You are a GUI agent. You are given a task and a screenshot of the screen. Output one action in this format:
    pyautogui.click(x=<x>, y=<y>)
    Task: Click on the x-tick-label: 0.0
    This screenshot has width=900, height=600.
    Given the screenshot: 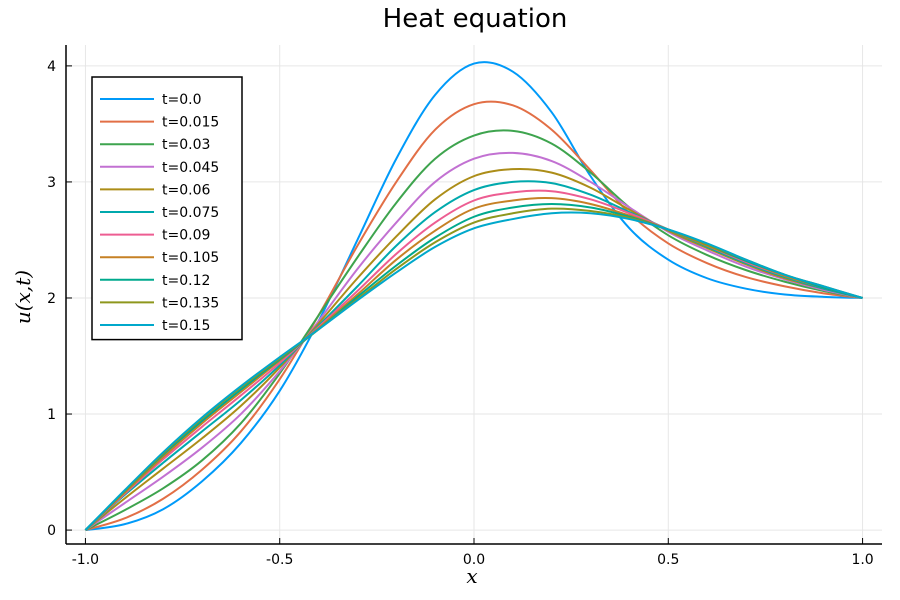 What is the action you would take?
    pyautogui.click(x=474, y=560)
    